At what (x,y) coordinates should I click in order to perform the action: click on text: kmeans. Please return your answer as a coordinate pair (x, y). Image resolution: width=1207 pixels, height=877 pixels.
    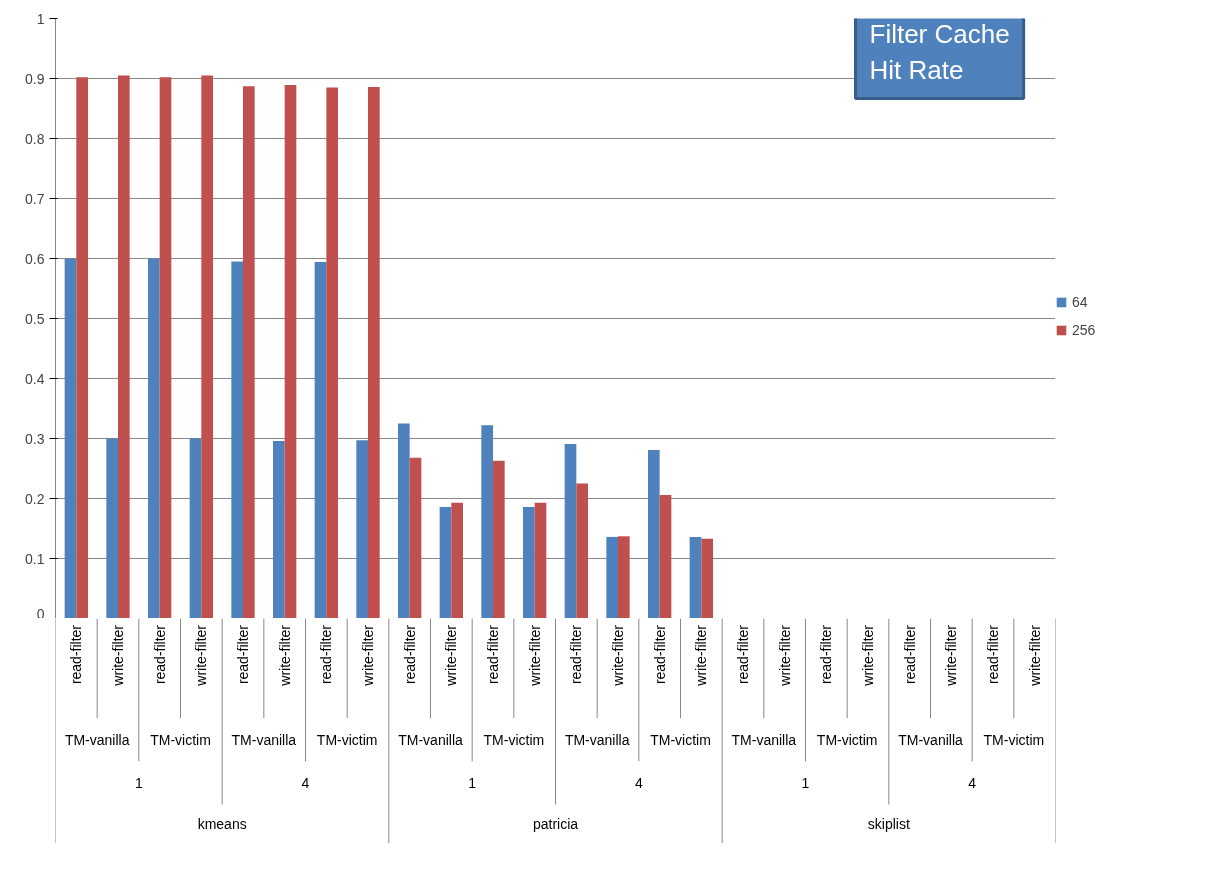
    Looking at the image, I should click on (222, 824).